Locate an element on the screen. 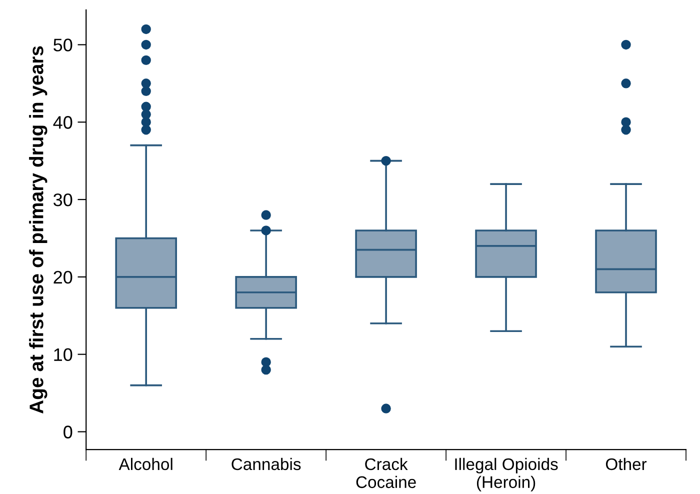 The width and height of the screenshot is (700, 494). x-tick-label: Alcohol is located at coordinates (145, 464).